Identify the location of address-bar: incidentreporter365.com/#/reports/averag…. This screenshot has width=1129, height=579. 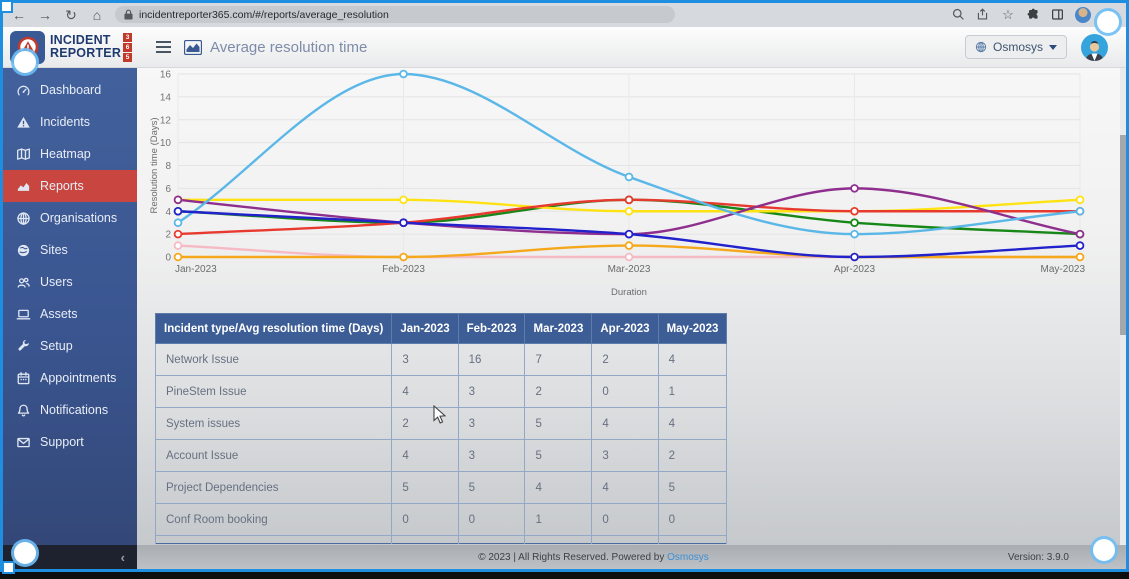
(395, 14).